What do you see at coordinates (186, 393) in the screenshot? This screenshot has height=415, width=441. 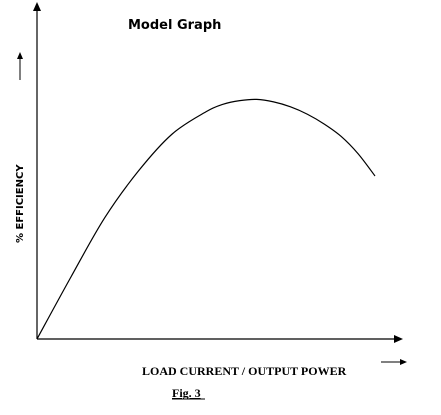 I see `figure-caption: Fig. 3` at bounding box center [186, 393].